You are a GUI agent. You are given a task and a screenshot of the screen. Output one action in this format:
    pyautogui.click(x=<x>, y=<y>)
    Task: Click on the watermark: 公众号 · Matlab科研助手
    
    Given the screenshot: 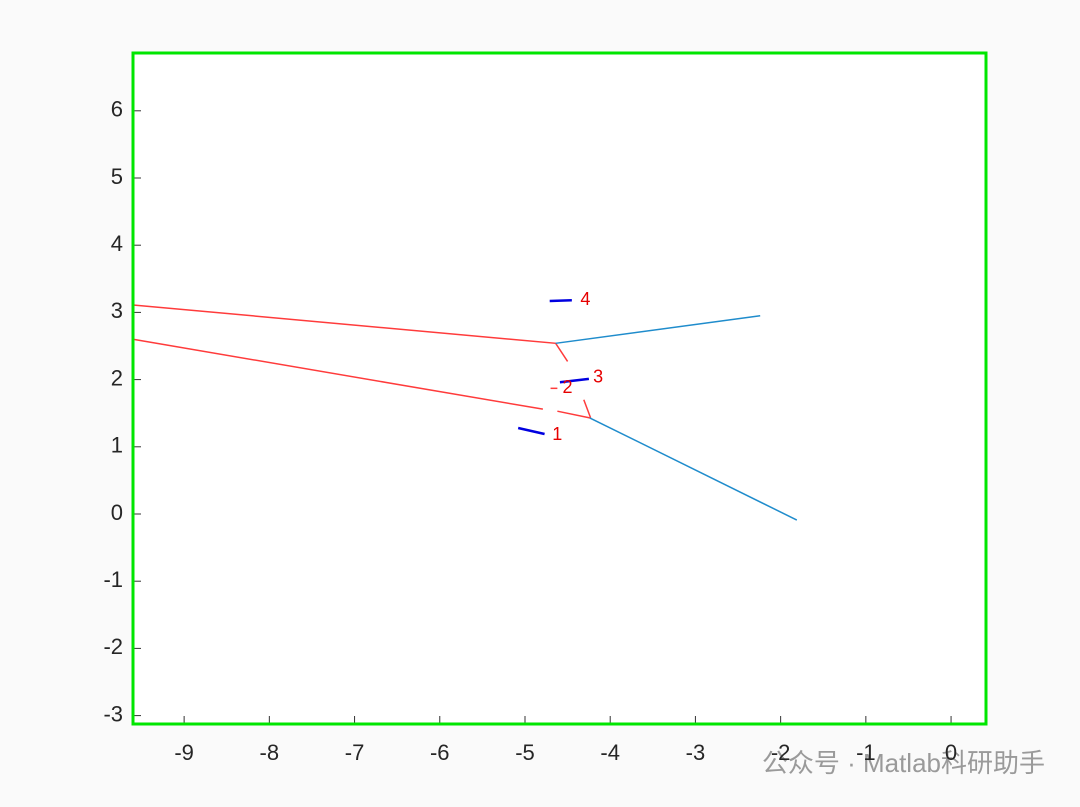 What is the action you would take?
    pyautogui.click(x=903, y=763)
    